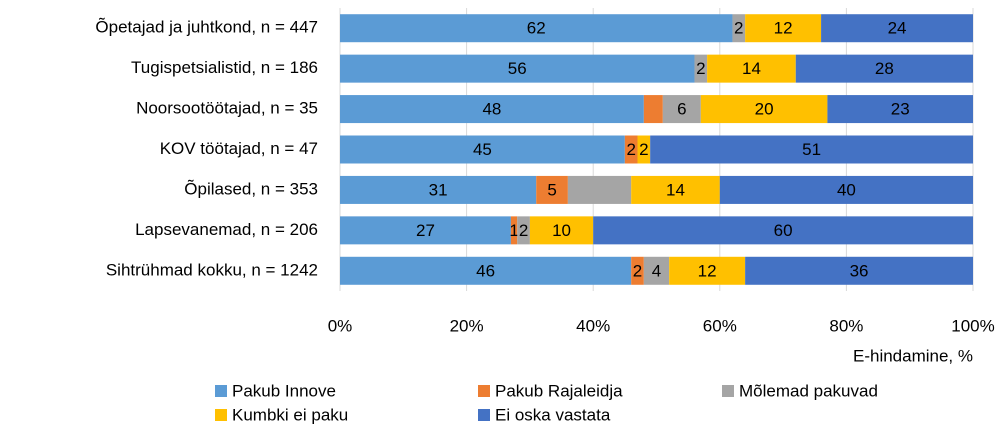 This screenshot has height=432, width=1003. I want to click on legend-label: Ei oska vastata, so click(553, 414).